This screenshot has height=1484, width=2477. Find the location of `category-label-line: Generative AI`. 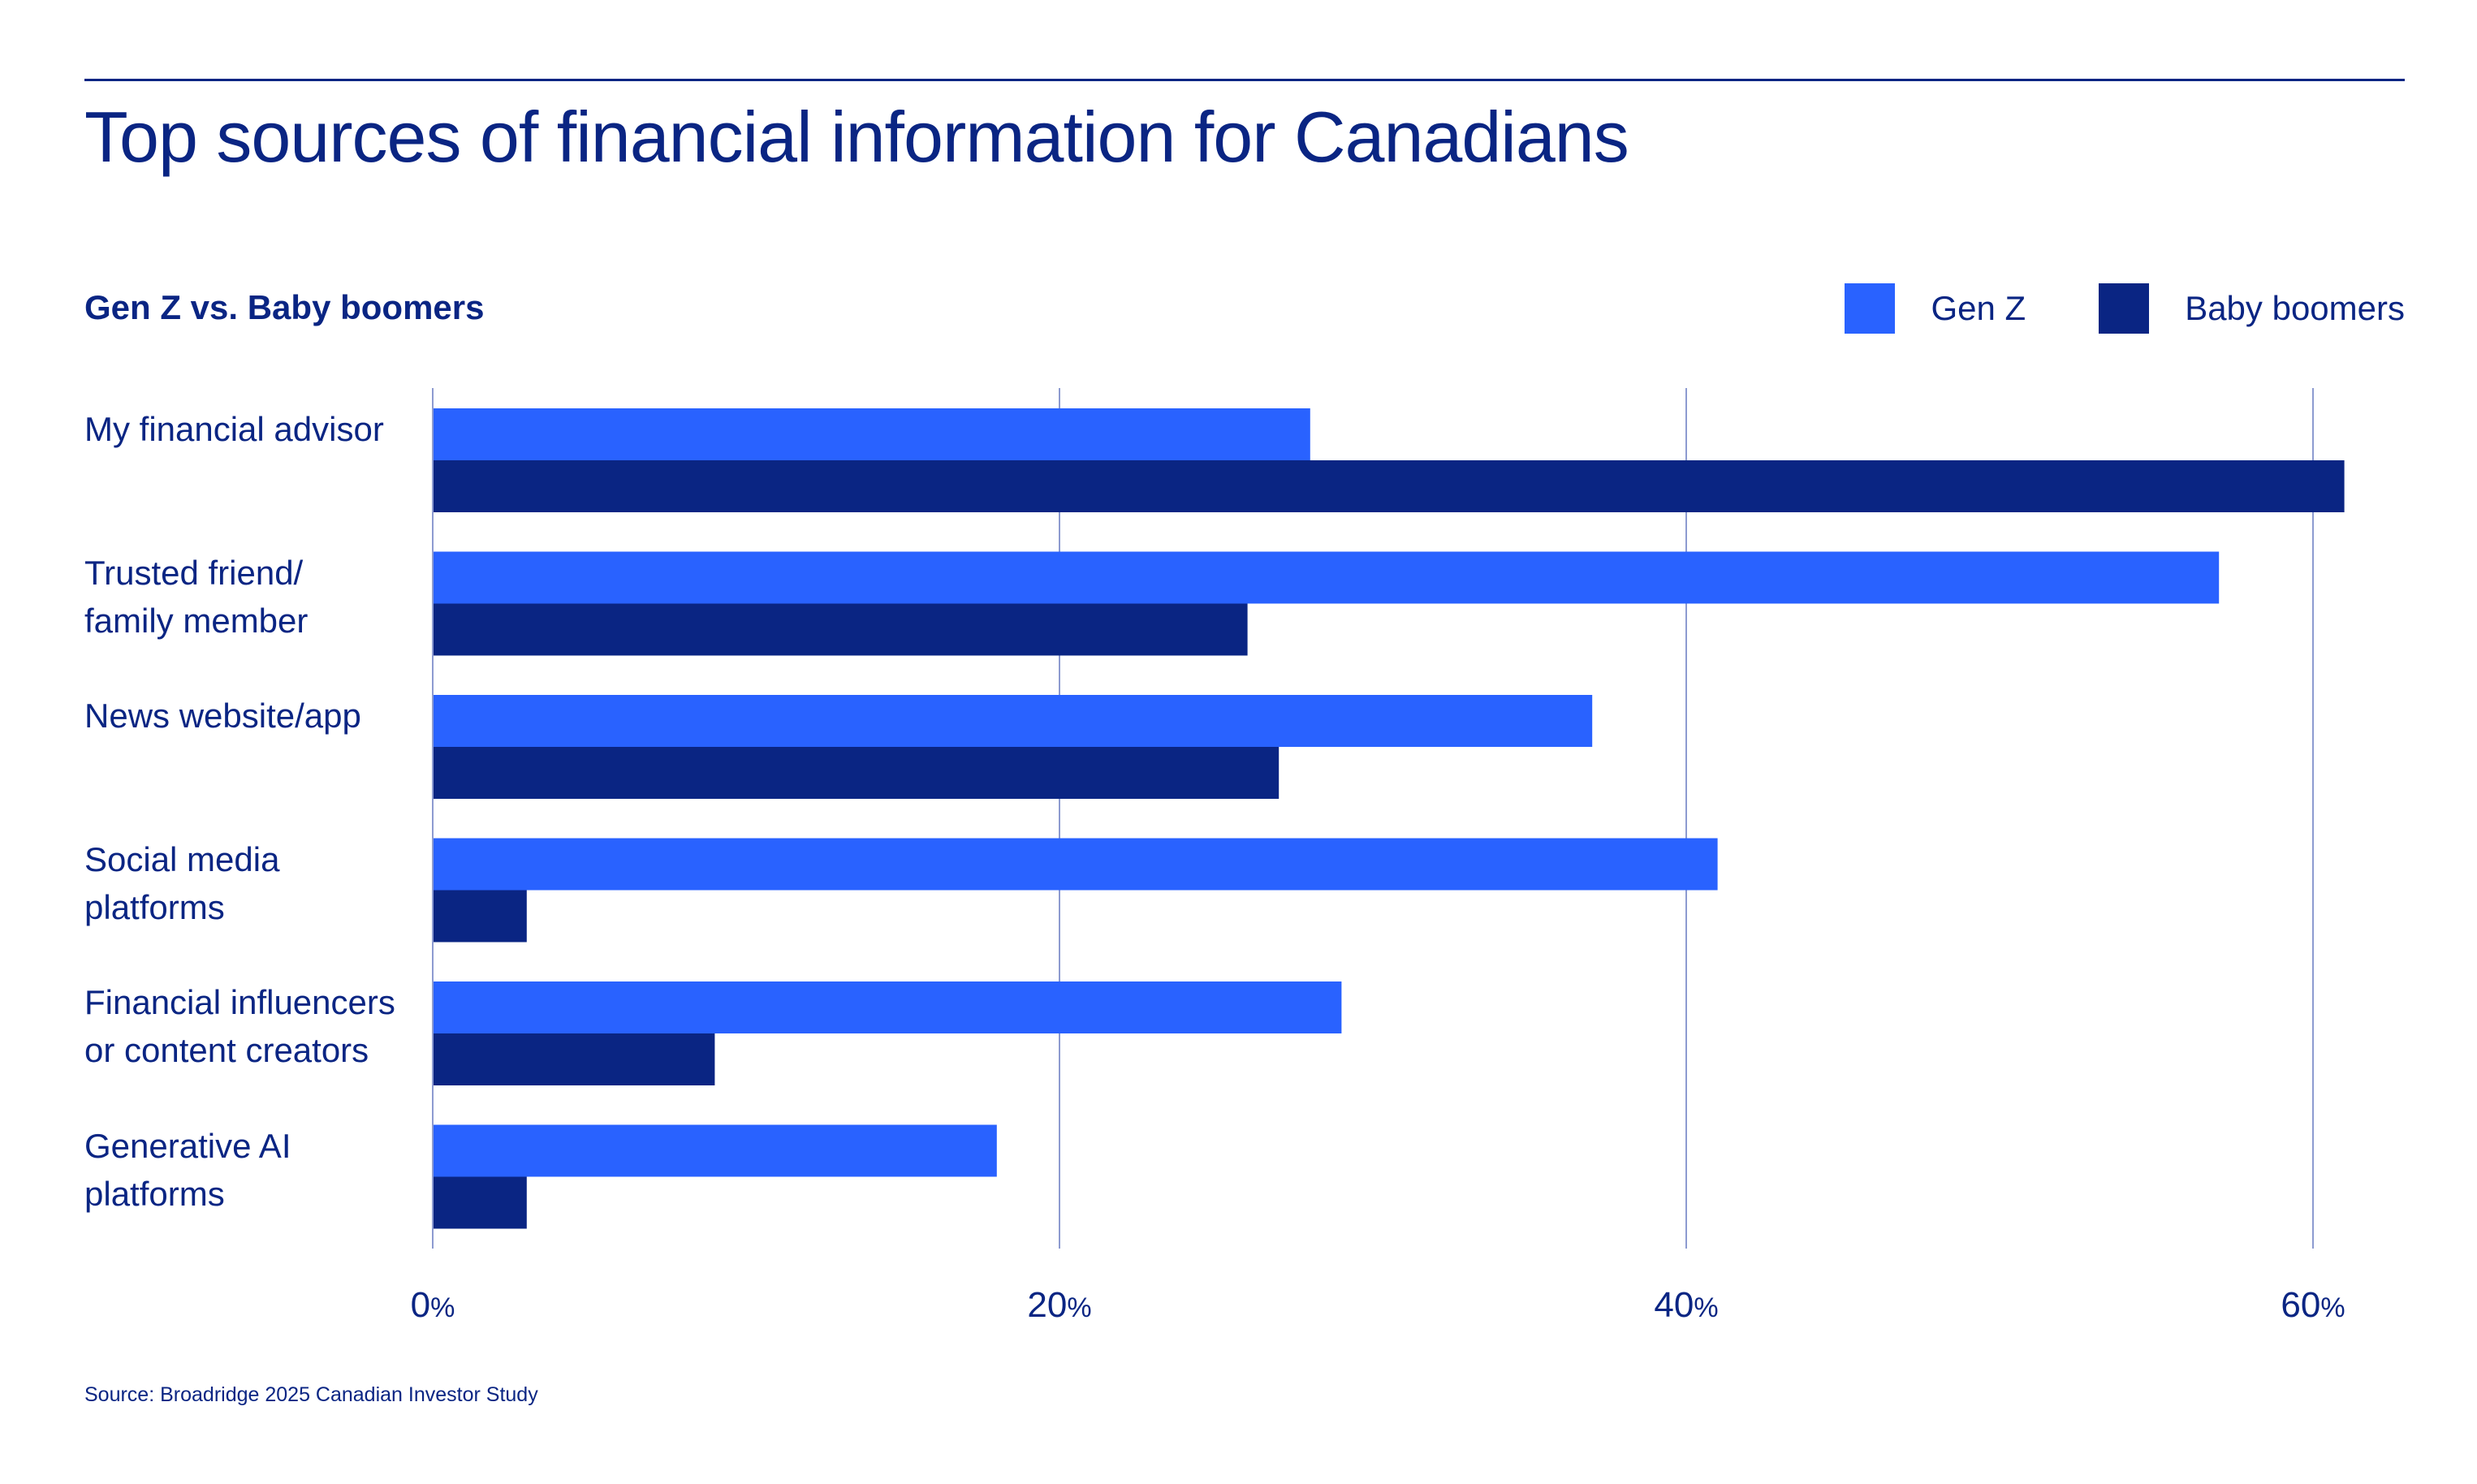

category-label-line: Generative AI is located at coordinates (188, 1145).